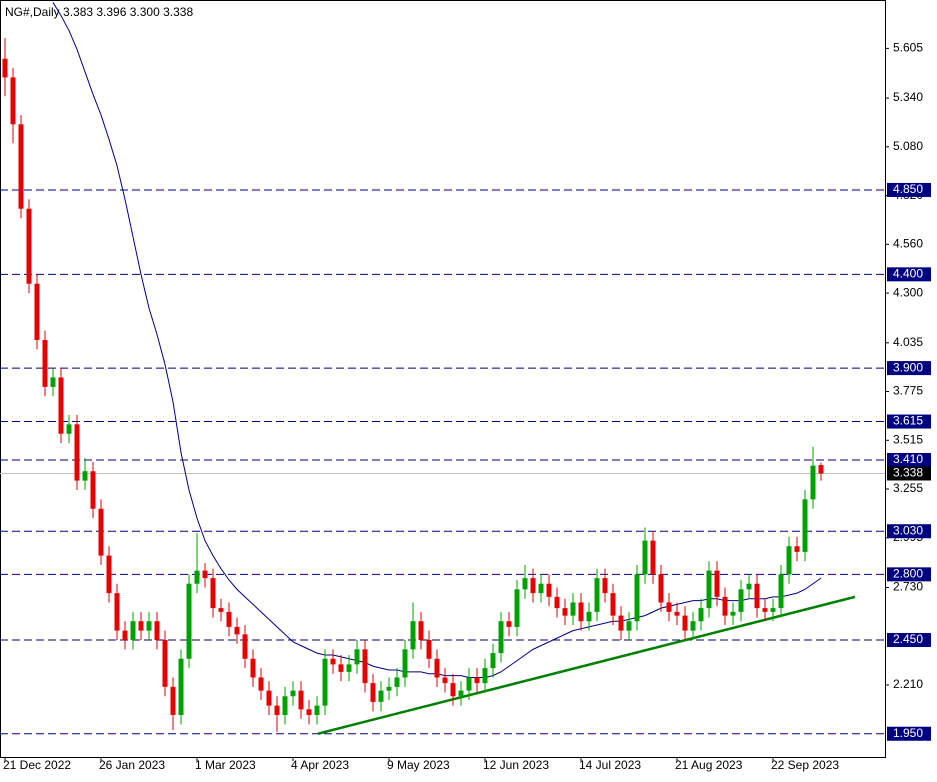 This screenshot has width=937, height=782. Describe the element at coordinates (805, 765) in the screenshot. I see `x-tick-label: 22 Sep 2023` at that location.